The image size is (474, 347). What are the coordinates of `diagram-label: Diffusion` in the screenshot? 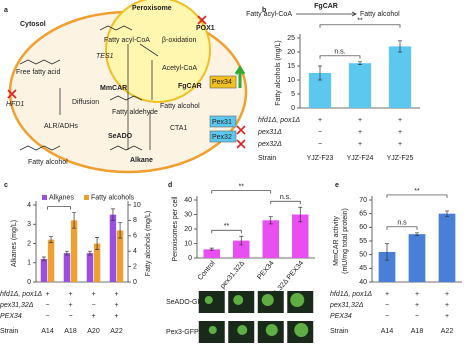 It's located at (85, 102).